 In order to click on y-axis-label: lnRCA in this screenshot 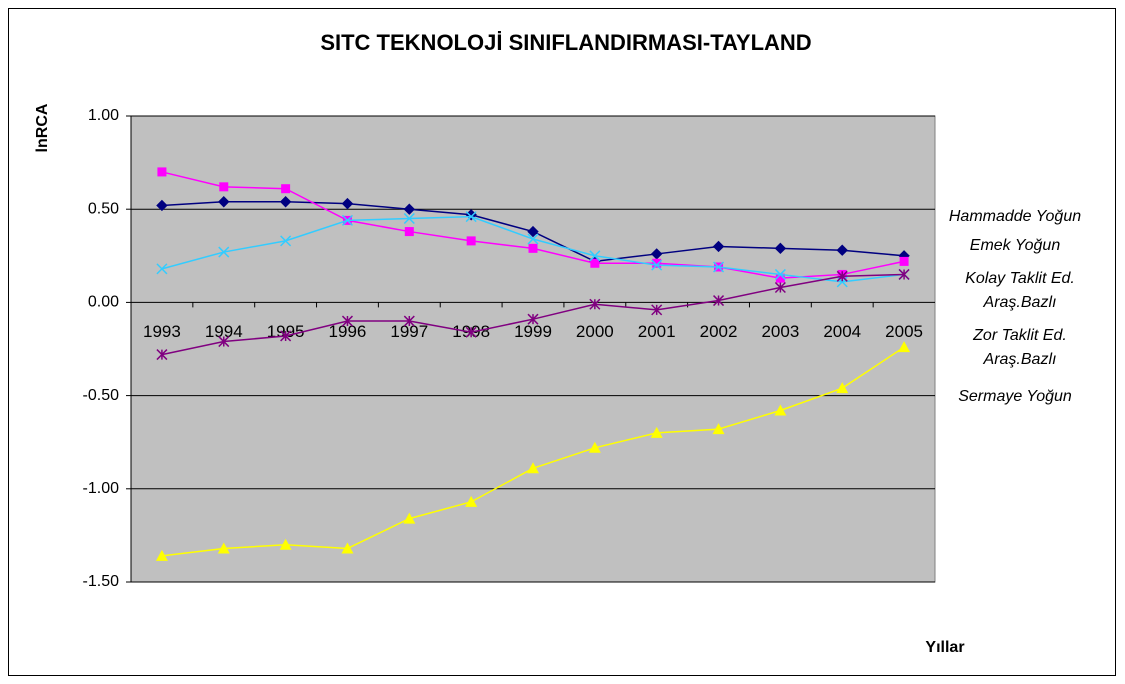, I will do `click(42, 127)`.